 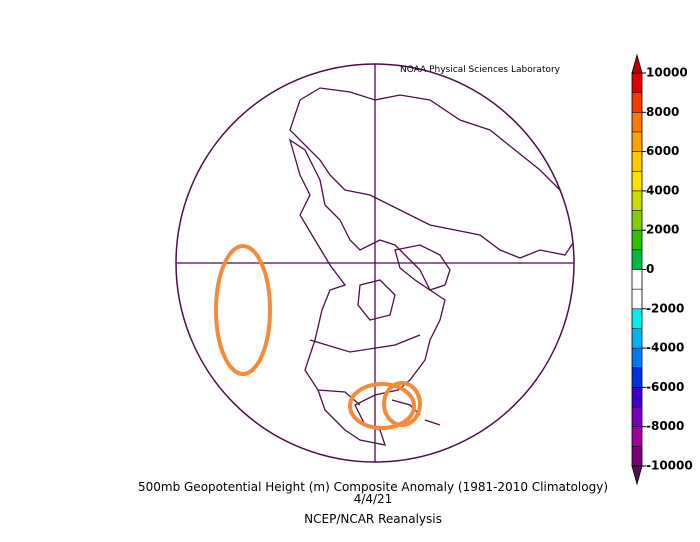 I want to click on north-america, so click(x=367, y=292).